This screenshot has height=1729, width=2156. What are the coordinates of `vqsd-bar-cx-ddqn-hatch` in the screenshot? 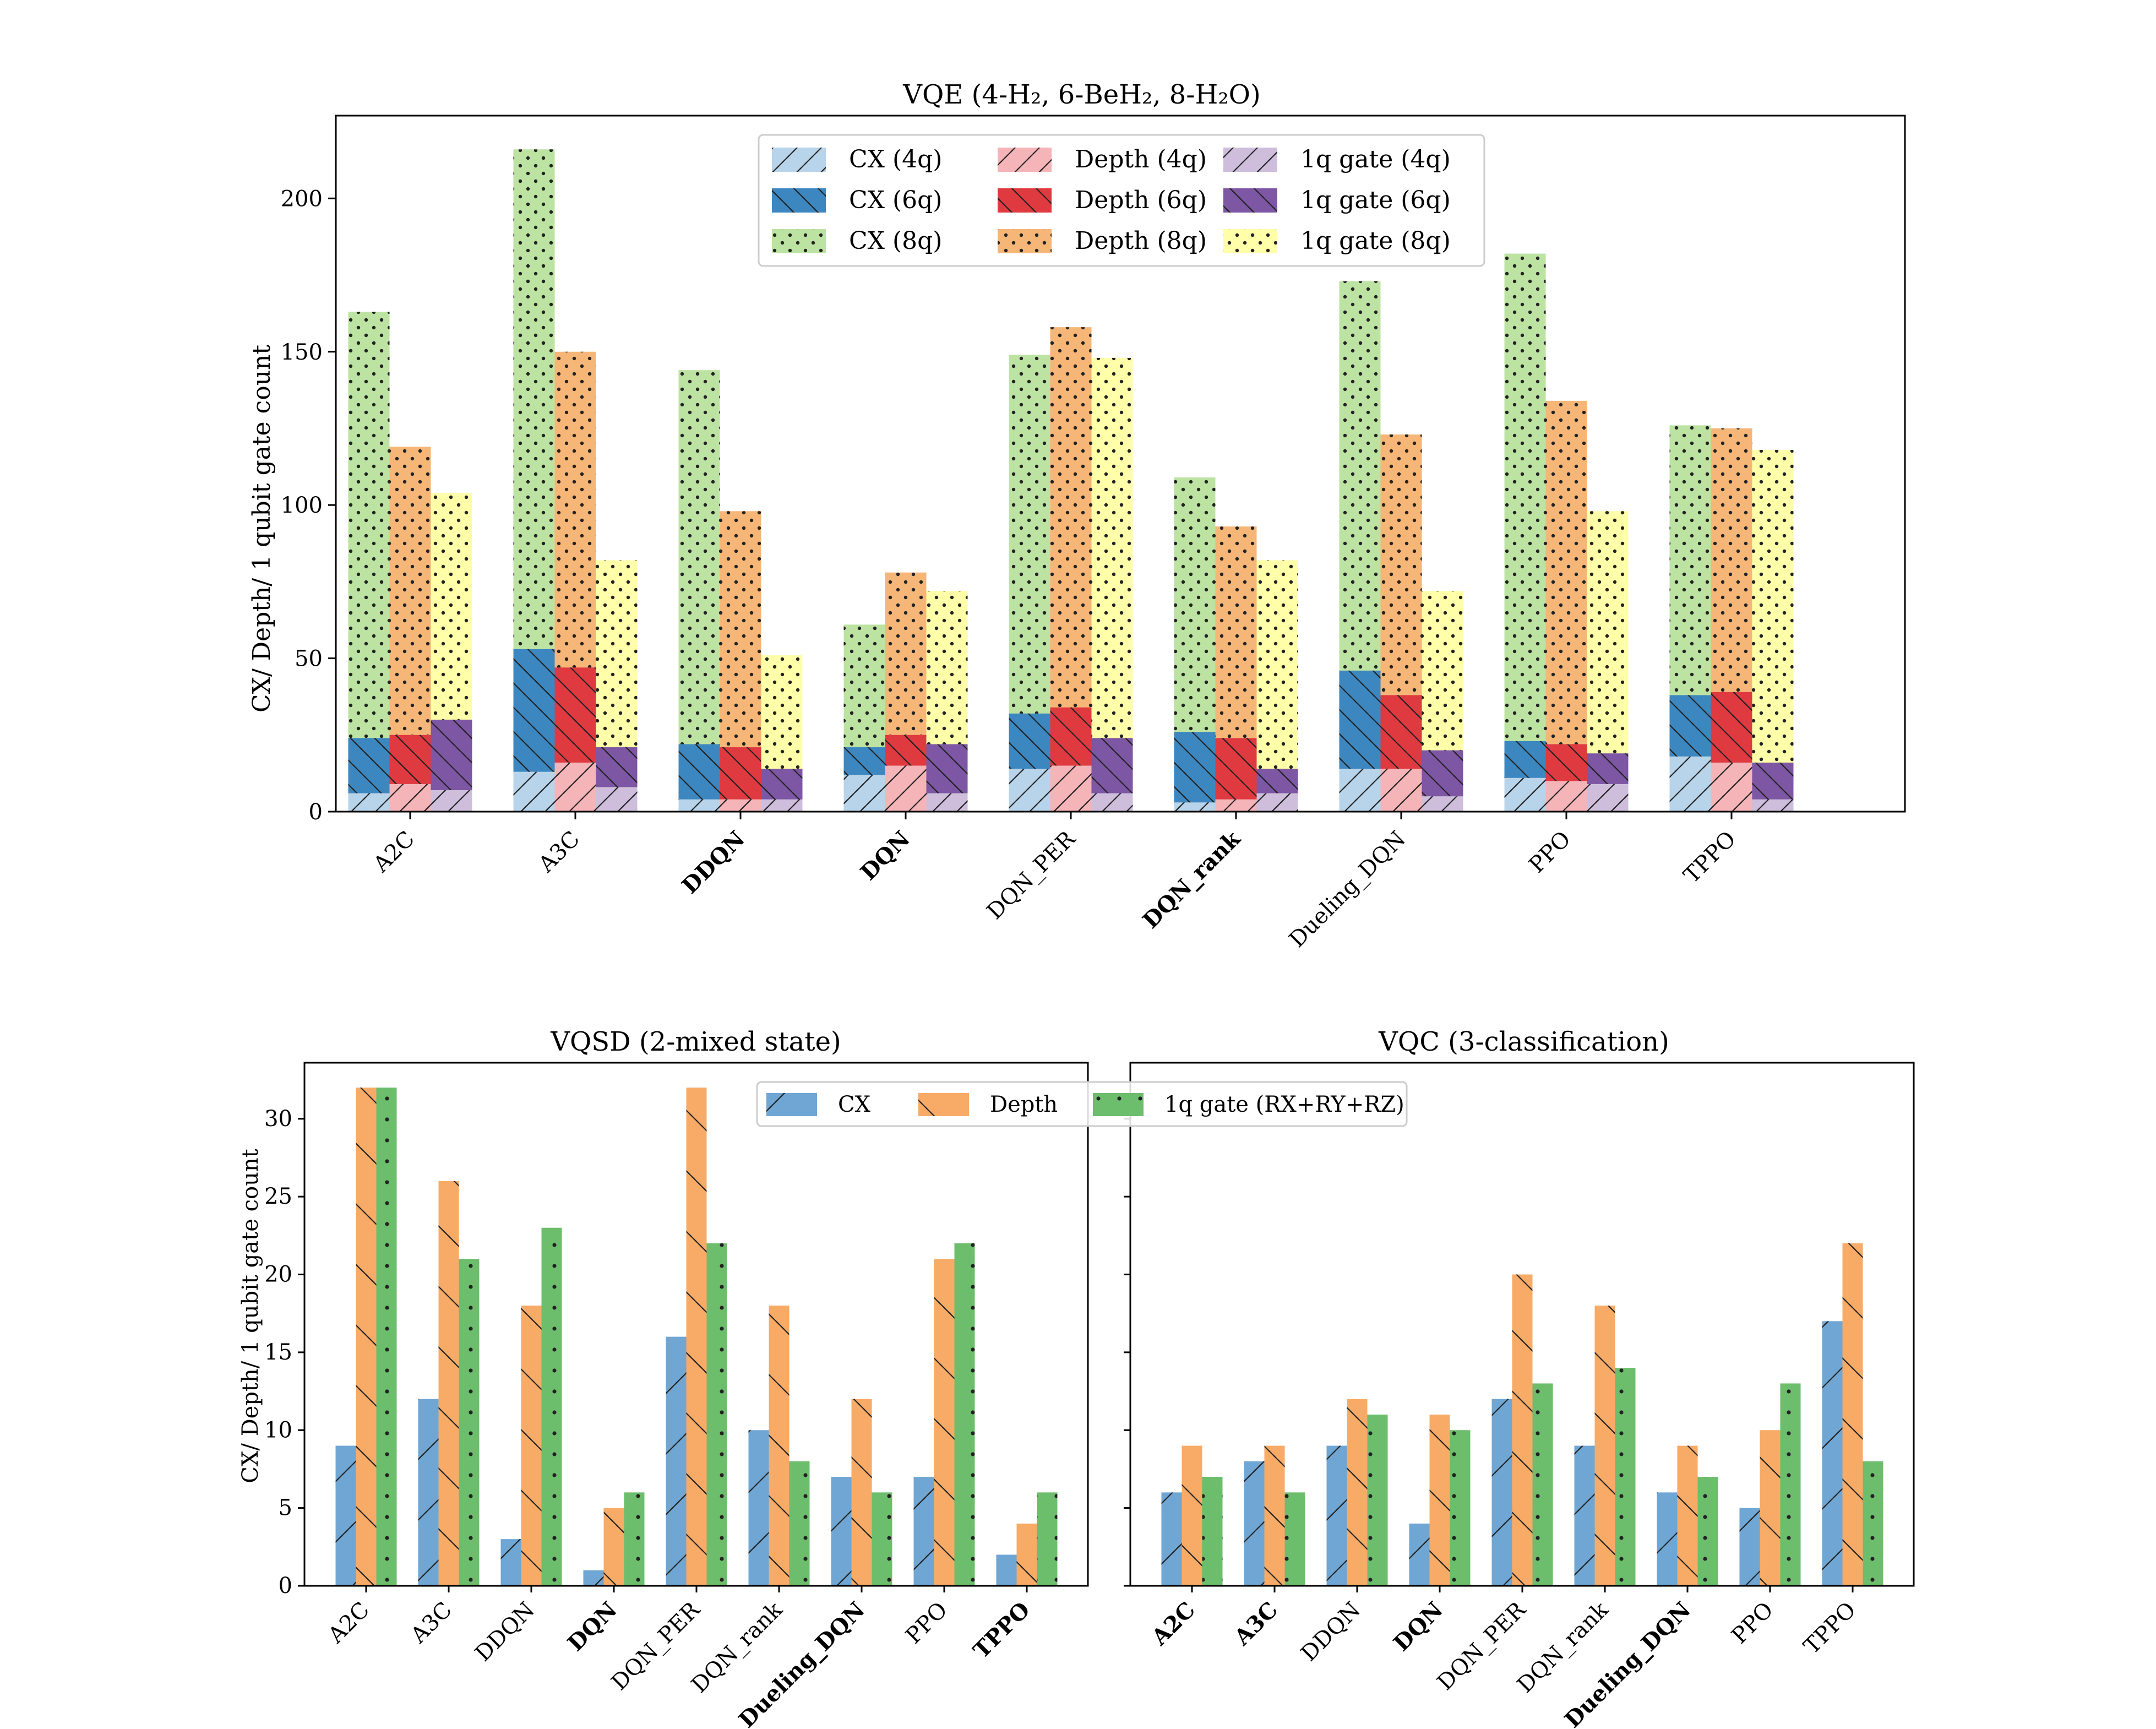 It's located at (511, 1563).